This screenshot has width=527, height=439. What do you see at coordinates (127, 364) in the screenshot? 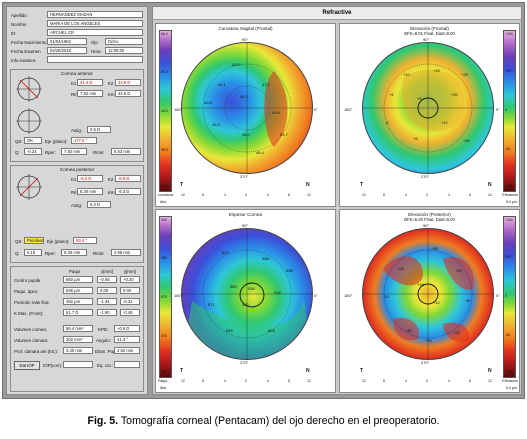
I see `eq-value` at bounding box center [127, 364].